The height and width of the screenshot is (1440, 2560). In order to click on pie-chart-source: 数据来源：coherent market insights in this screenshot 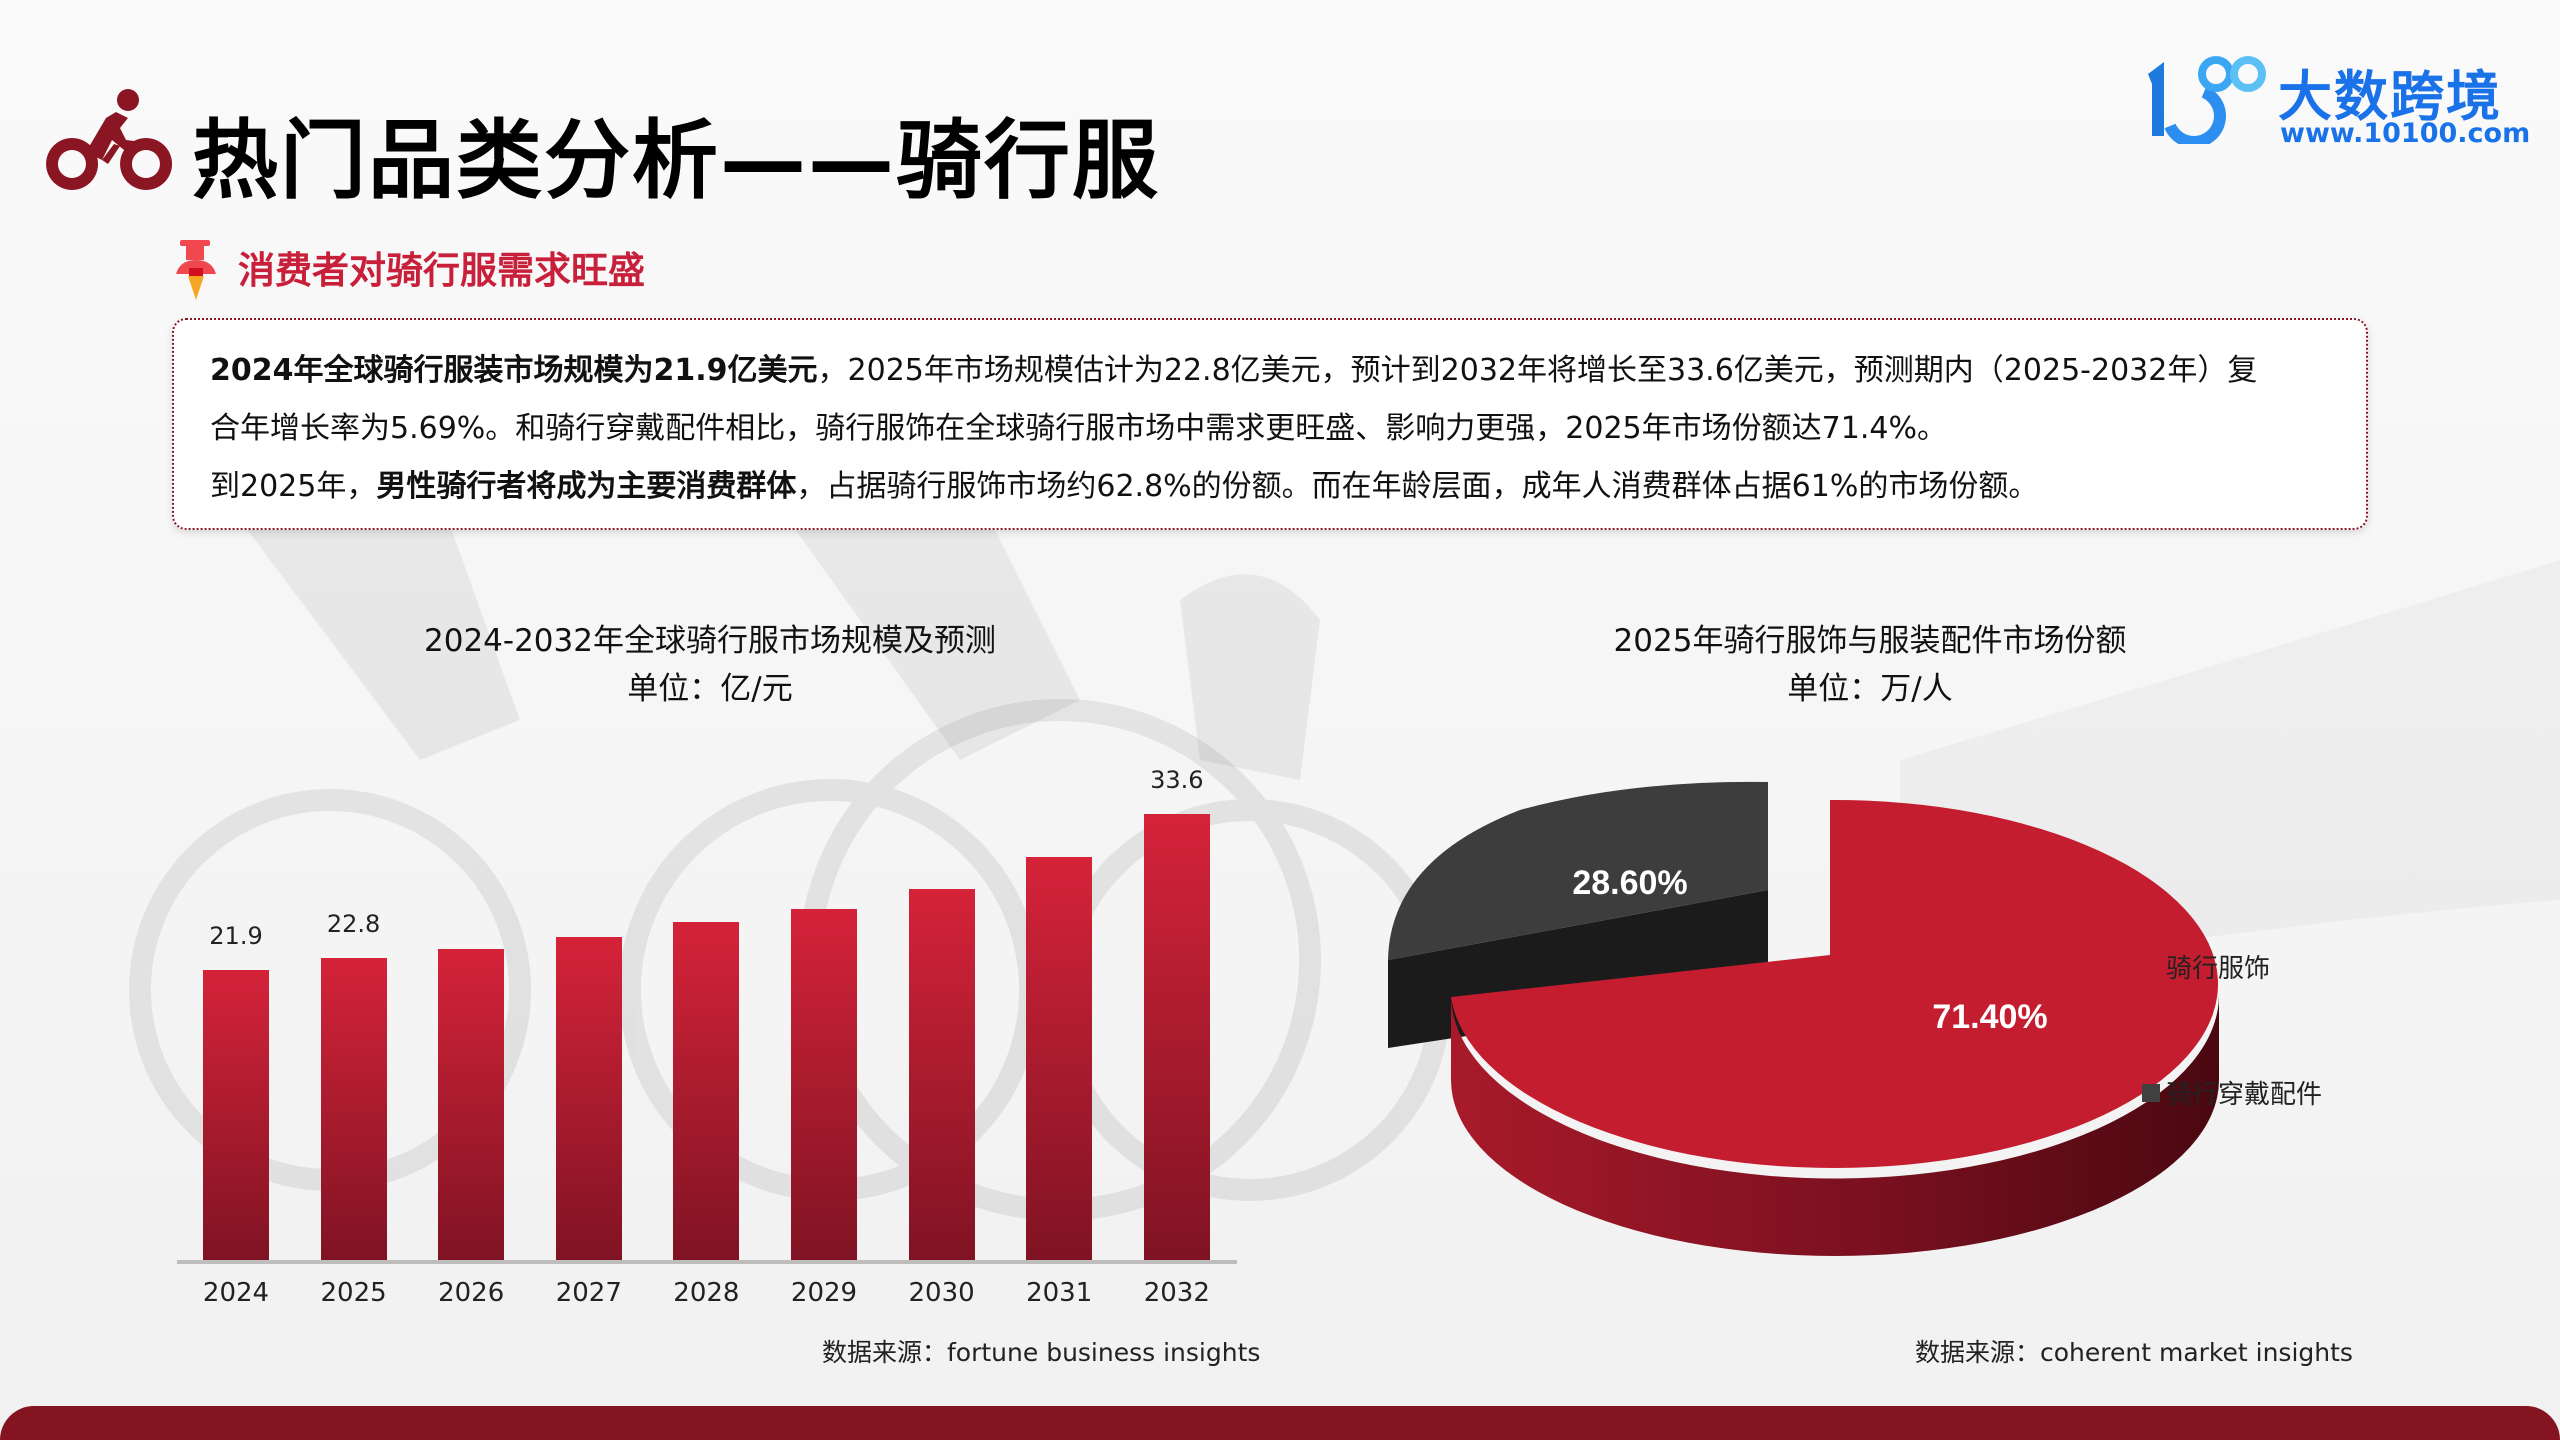, I will do `click(2134, 1352)`.